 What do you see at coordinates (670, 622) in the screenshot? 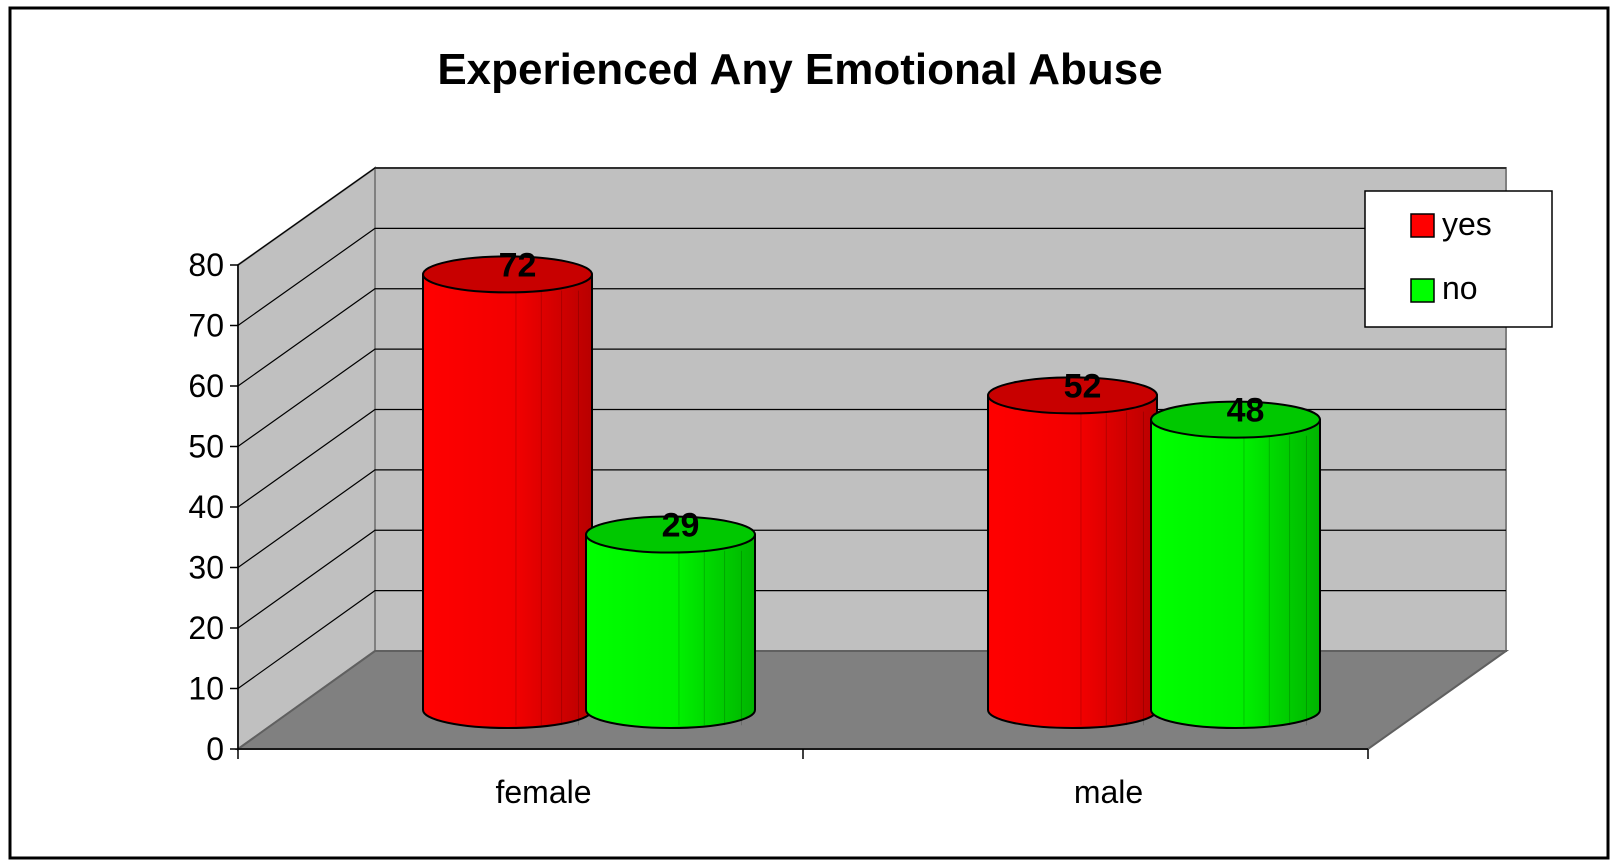
I see `bar-no-female` at bounding box center [670, 622].